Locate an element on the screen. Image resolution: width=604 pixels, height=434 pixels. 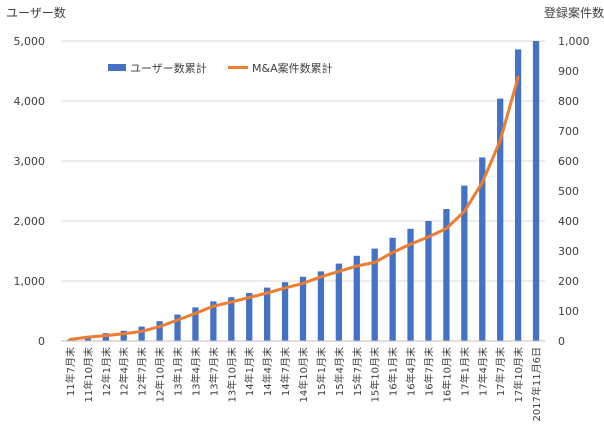
x-tick-label: 14年4月末 is located at coordinates (267, 371).